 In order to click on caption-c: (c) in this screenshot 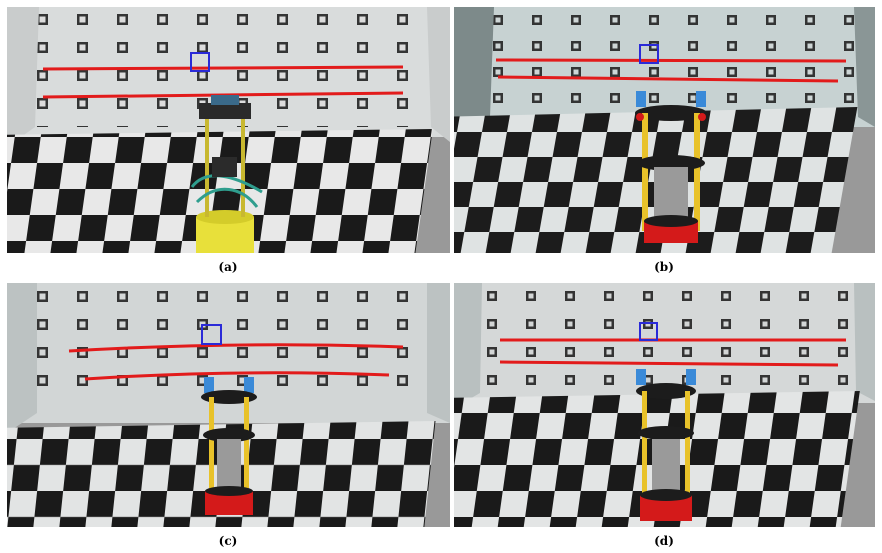, I will do `click(228, 541)`.